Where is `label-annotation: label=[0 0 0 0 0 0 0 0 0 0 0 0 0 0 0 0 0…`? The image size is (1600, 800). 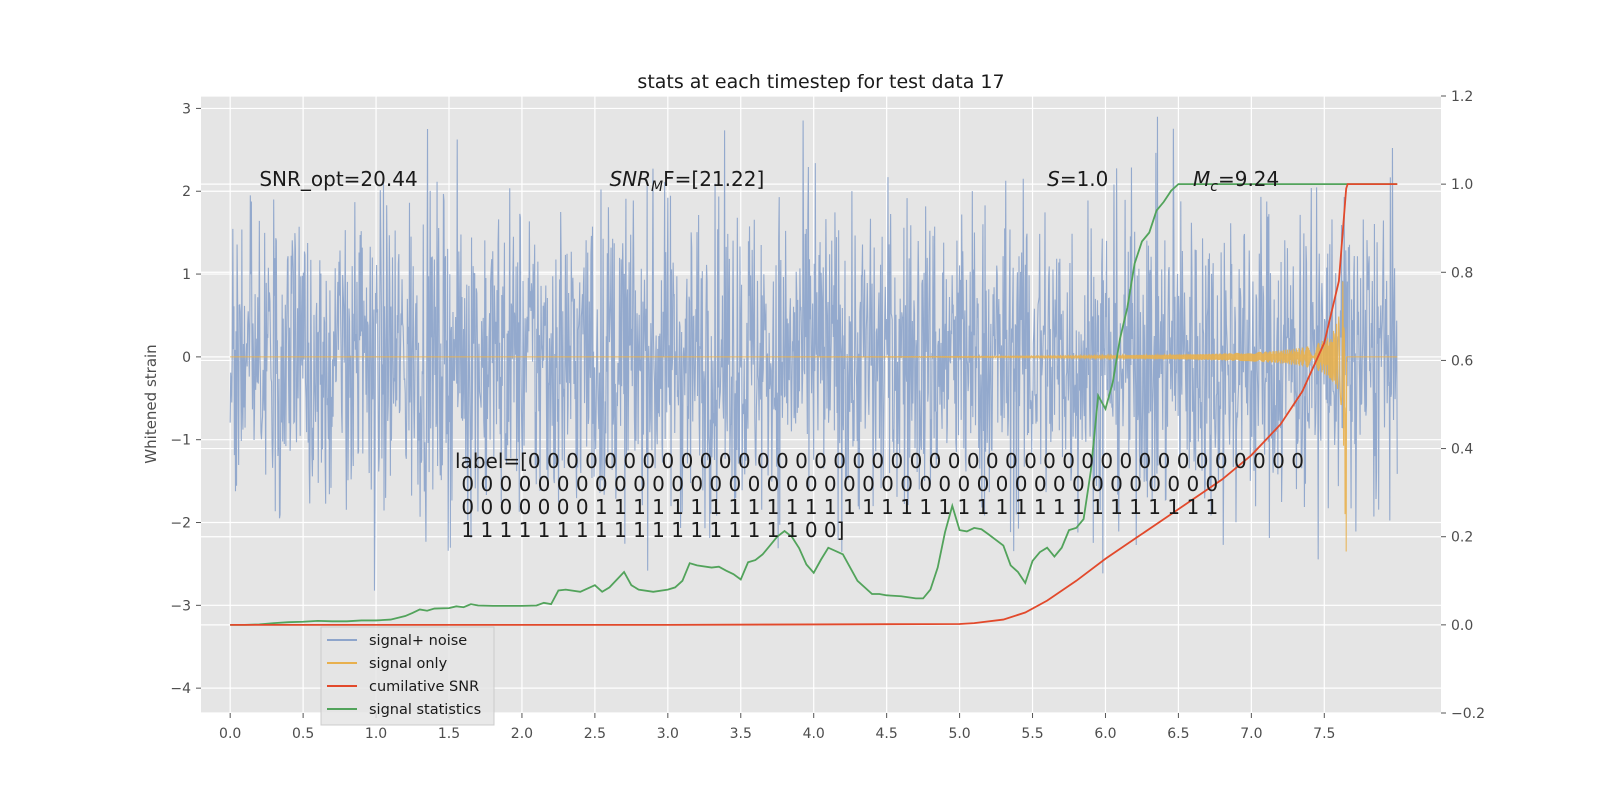 label-annotation: label=[0 0 0 0 0 0 0 0 0 0 0 0 0 0 0 0 0… is located at coordinates (879, 495).